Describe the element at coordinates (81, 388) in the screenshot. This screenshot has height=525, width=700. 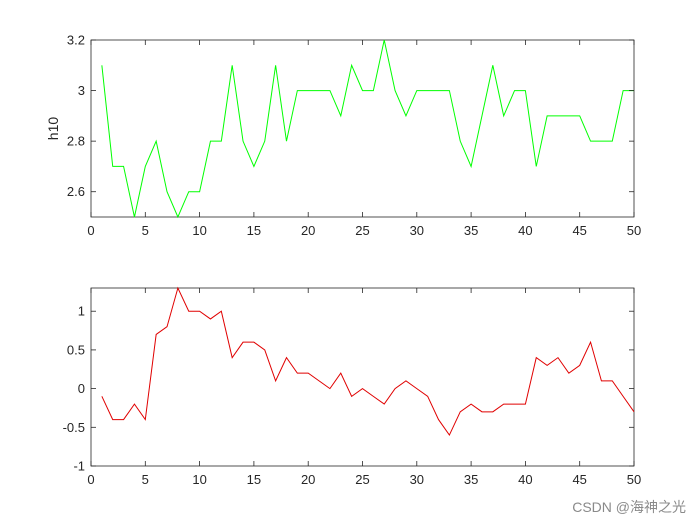
I see `y-tick-label: 0` at that location.